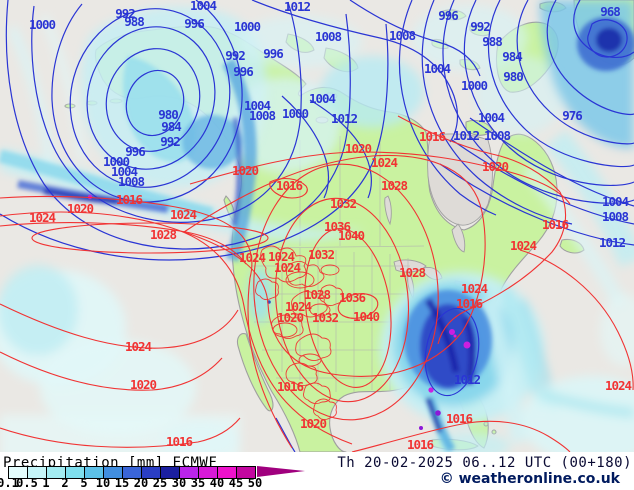 Image resolution: width=634 pixels, height=490 pixels. Describe the element at coordinates (122, 483) in the screenshot. I see `colorbar-tick: 15` at that location.